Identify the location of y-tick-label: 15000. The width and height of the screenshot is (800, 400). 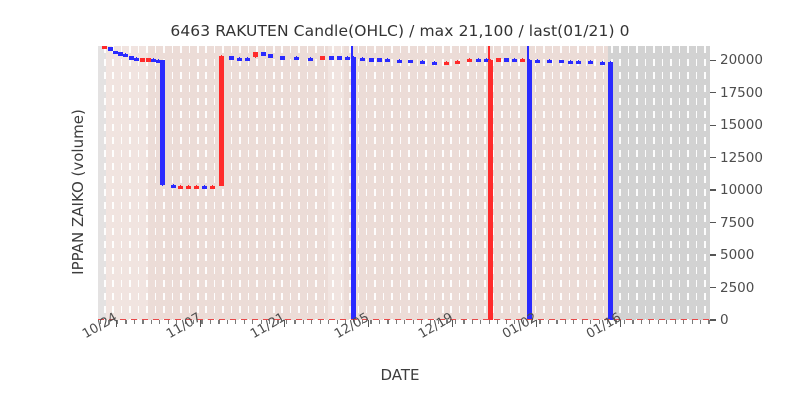
(741, 125).